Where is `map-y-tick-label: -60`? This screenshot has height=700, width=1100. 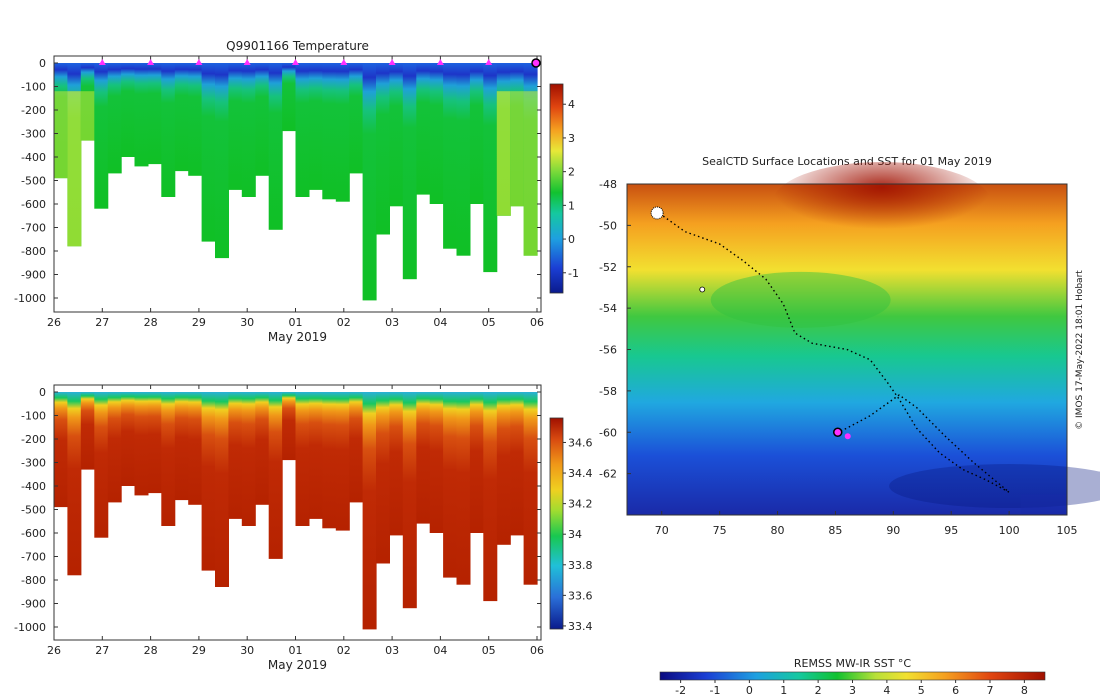
map-y-tick-label: -60 is located at coordinates (608, 432).